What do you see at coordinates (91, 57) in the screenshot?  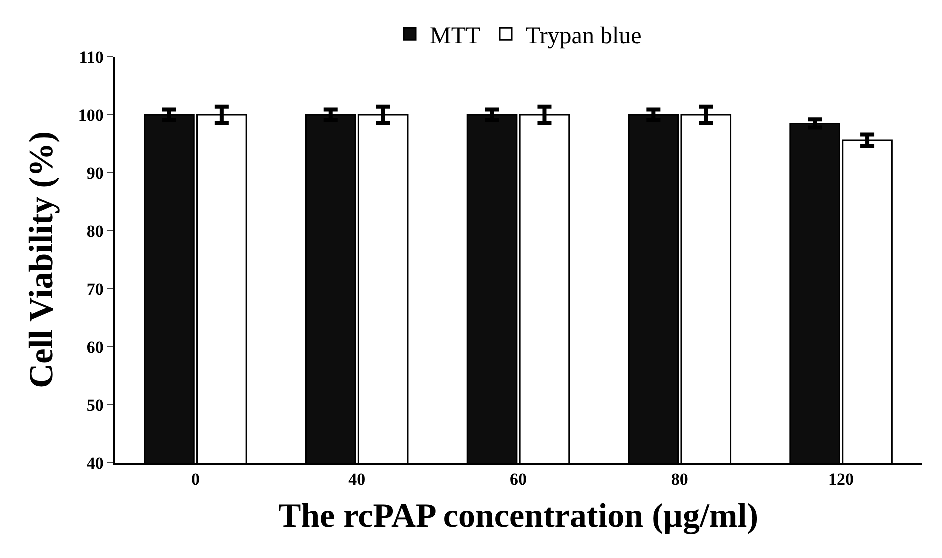 I see `y-tick-label: 110` at bounding box center [91, 57].